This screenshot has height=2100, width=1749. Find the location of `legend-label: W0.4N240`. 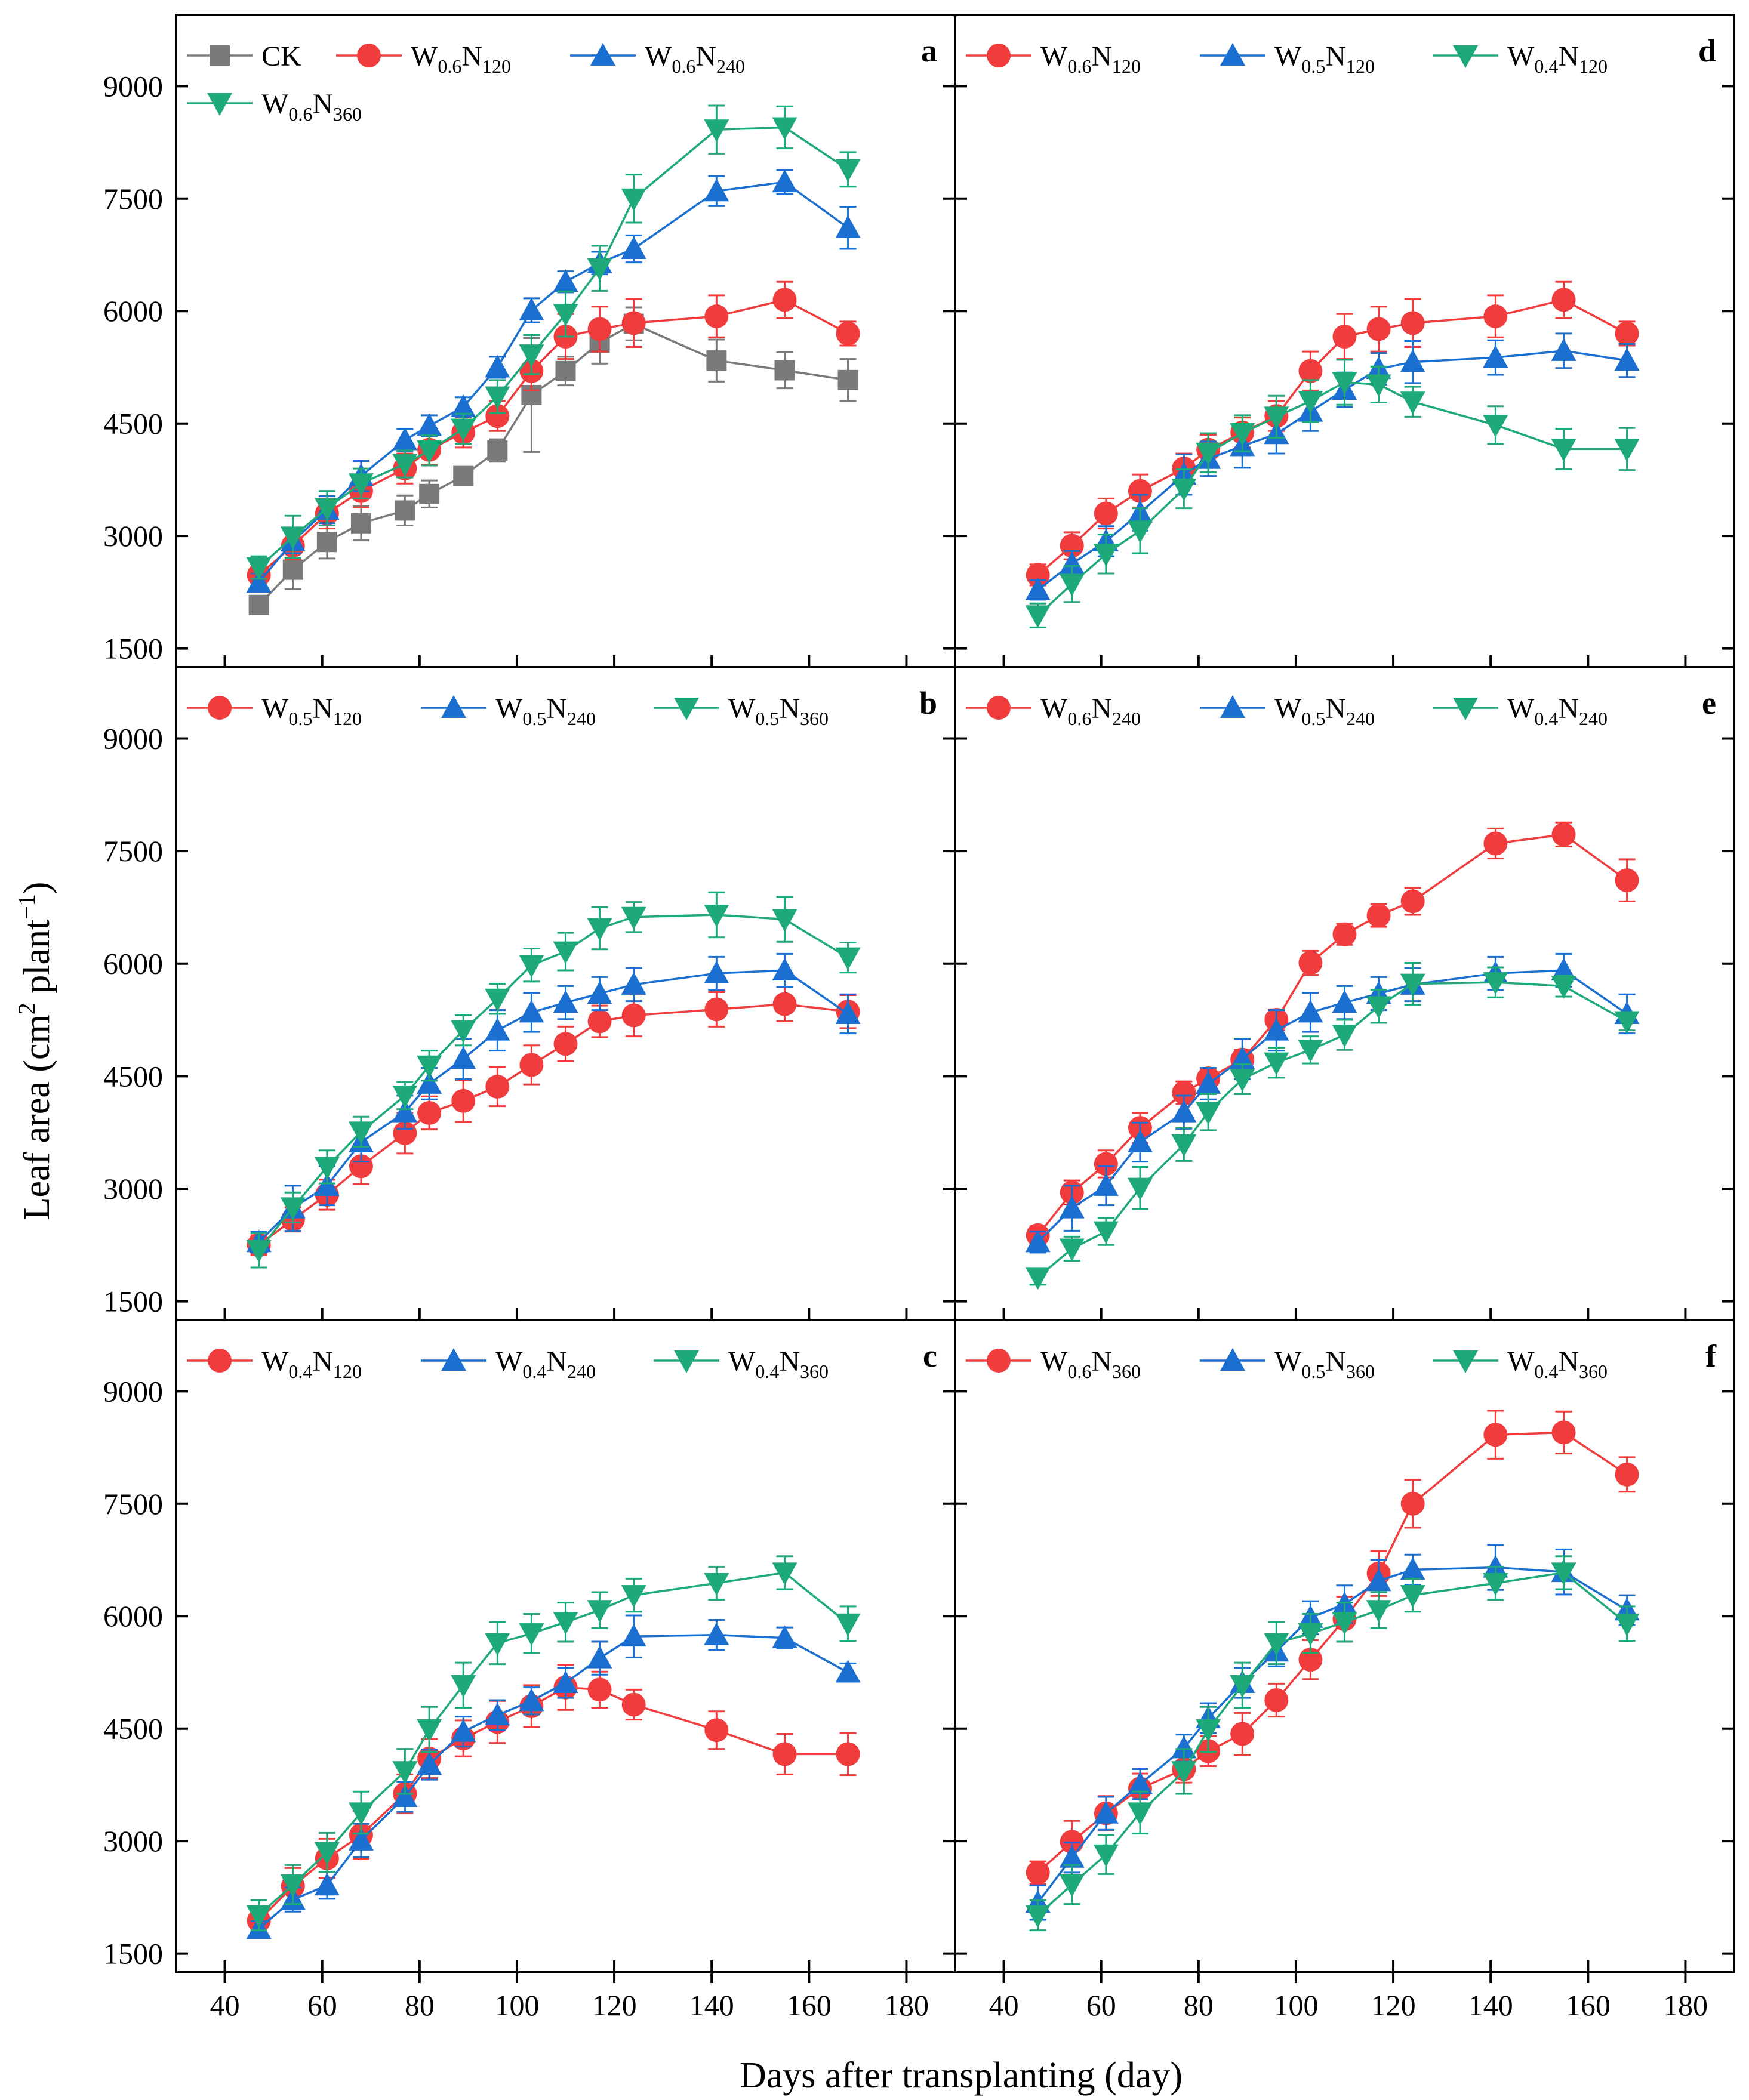

legend-label: W0.4N240 is located at coordinates (545, 1364).